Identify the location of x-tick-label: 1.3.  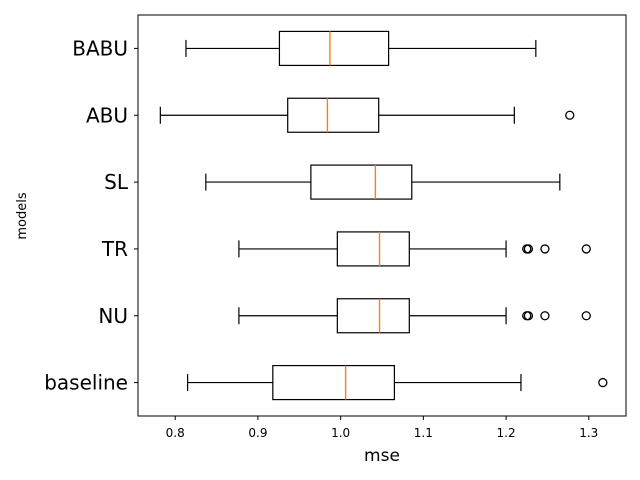
(588, 433).